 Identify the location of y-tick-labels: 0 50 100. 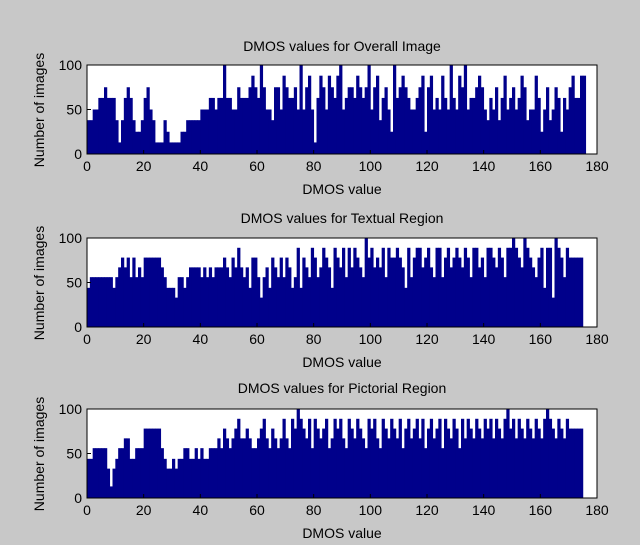
(75, 282).